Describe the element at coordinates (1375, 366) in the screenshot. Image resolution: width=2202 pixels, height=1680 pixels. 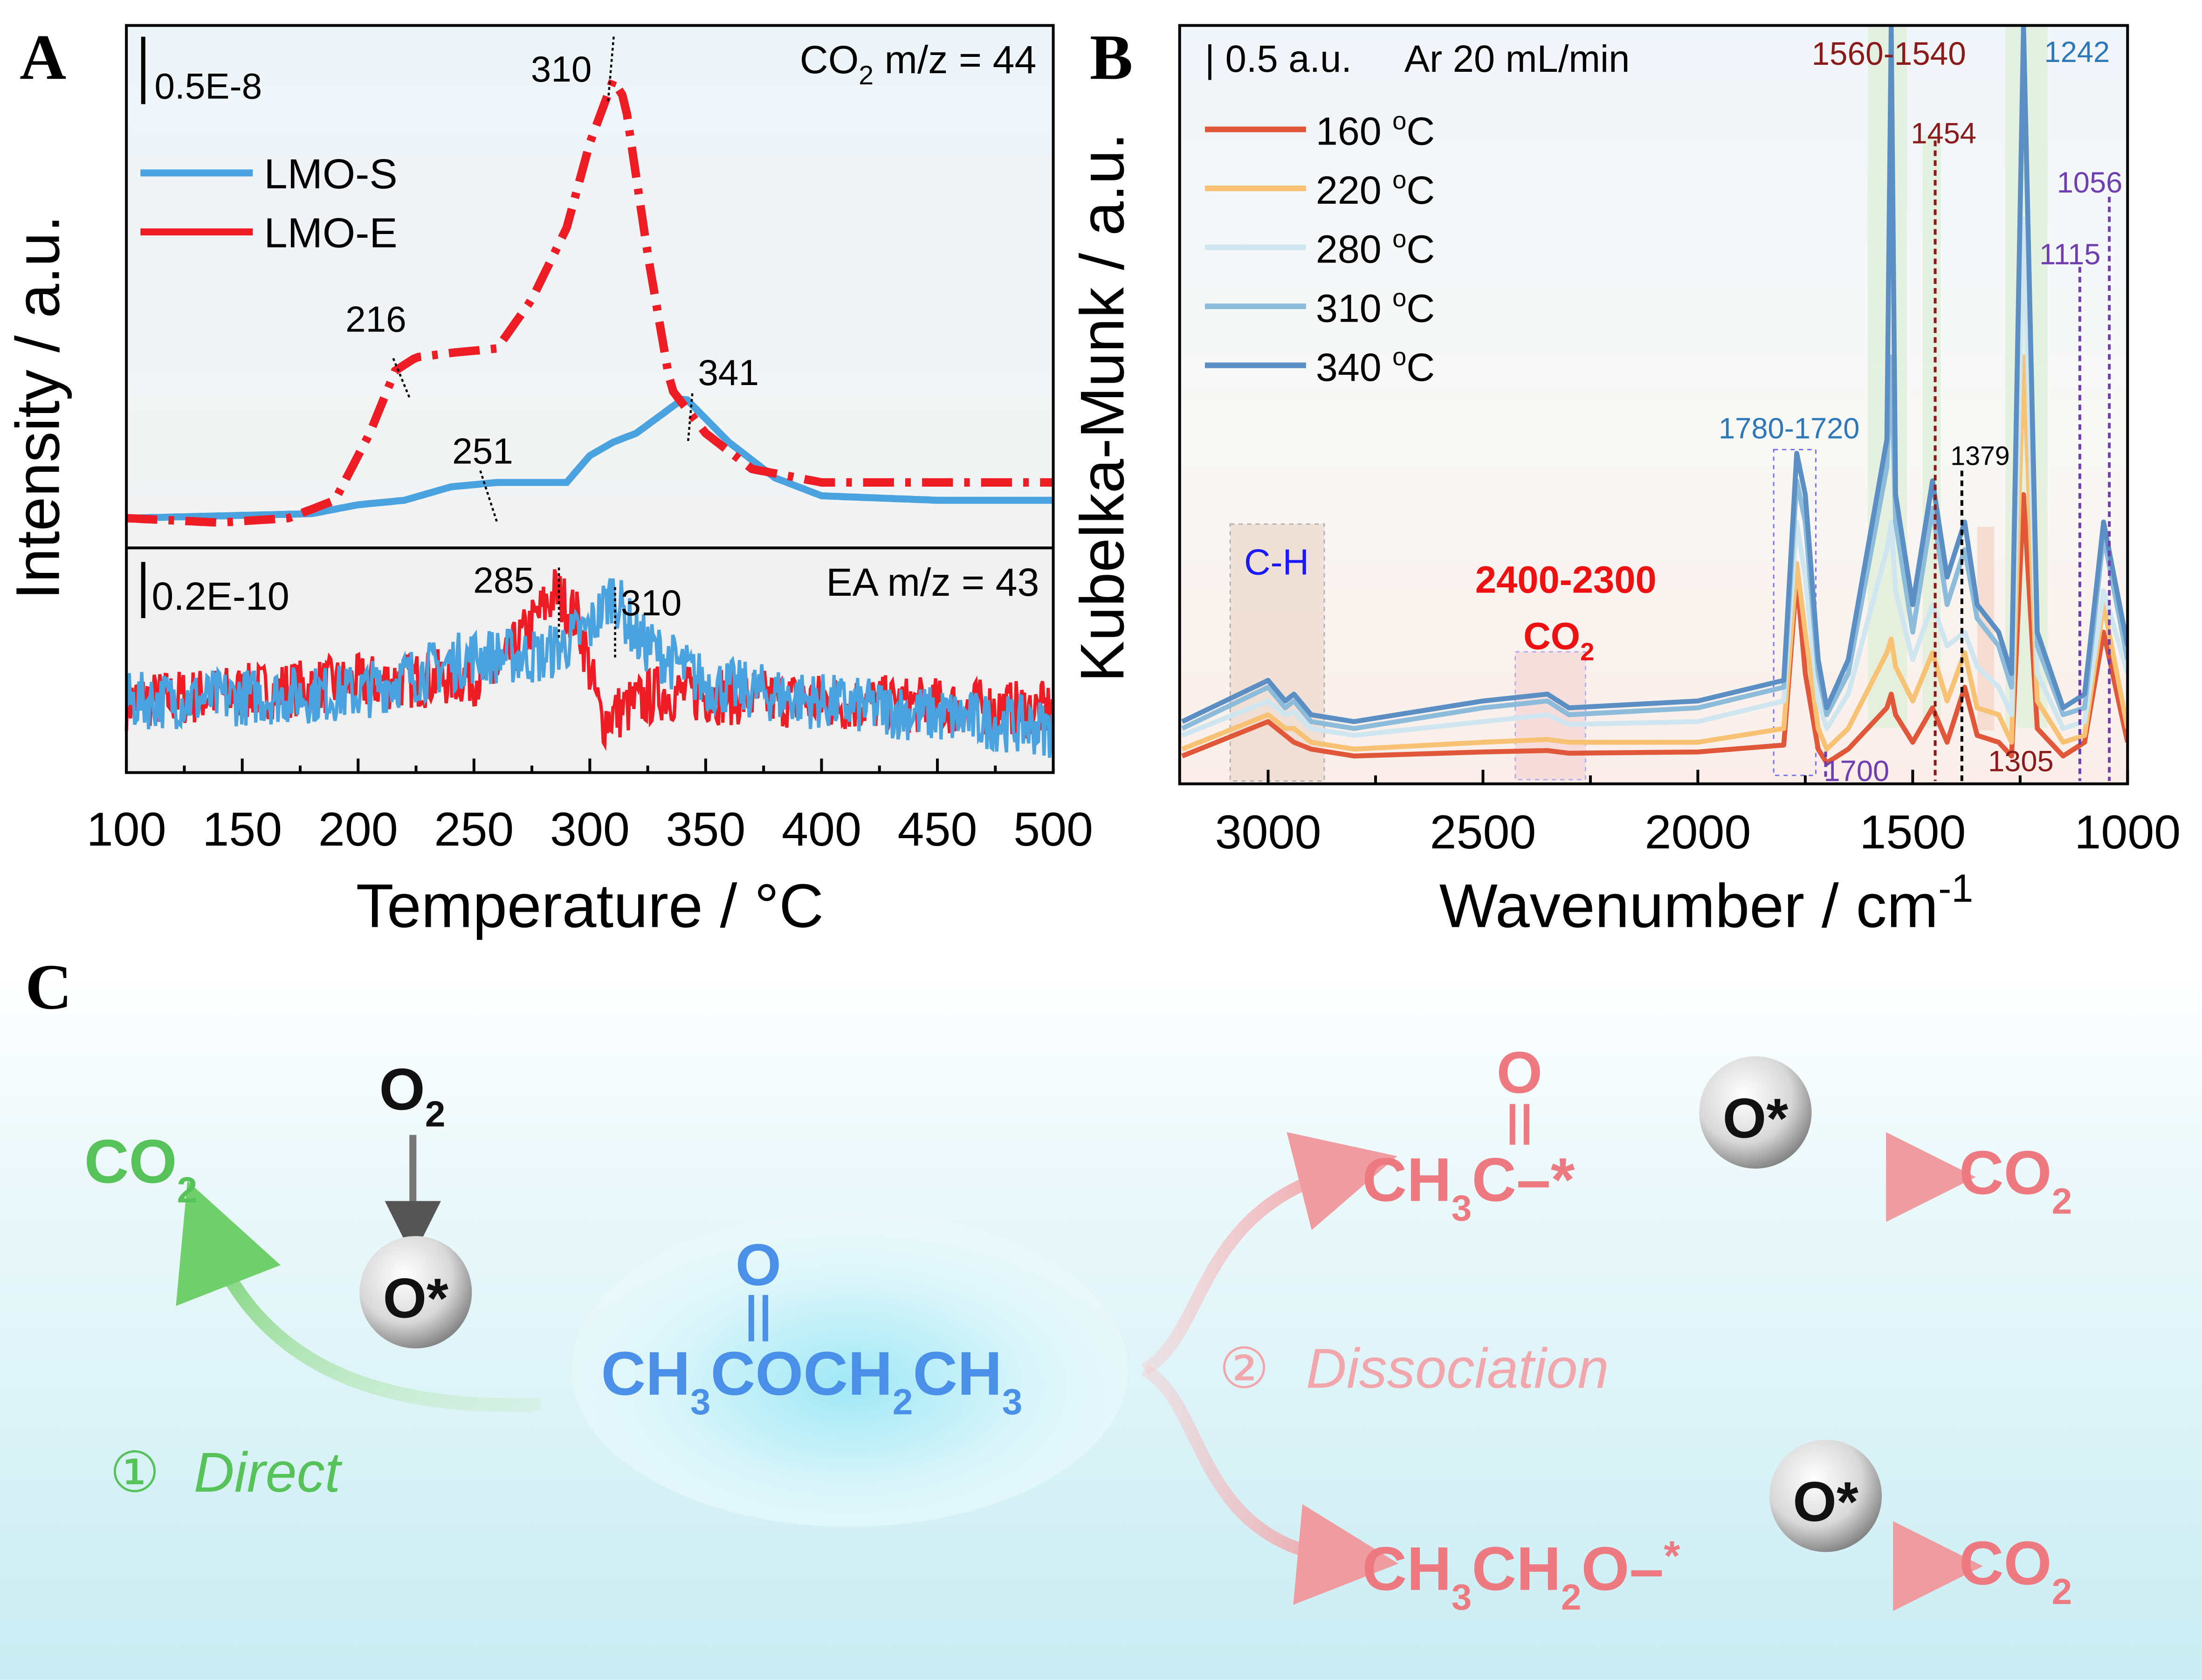
I see `legend-label-340: 340 oC` at that location.